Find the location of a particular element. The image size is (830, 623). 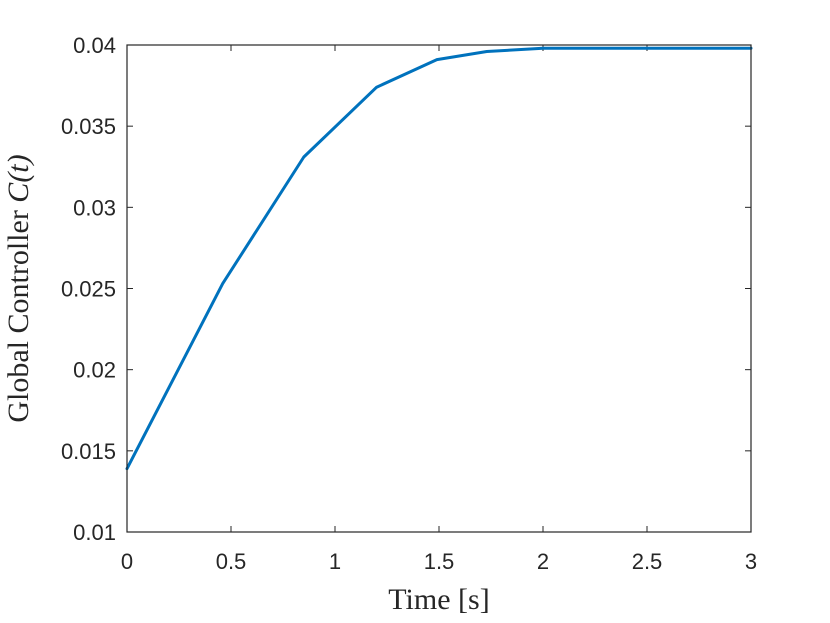

x-tick-label: 0 is located at coordinates (127, 561).